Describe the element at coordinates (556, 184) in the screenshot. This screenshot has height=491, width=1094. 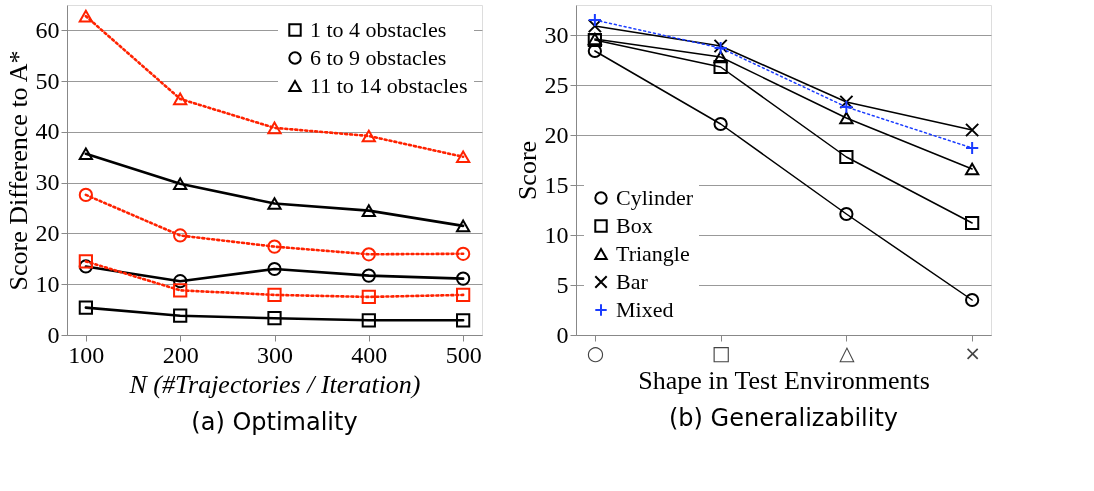
I see `y-tick-label: 15` at that location.